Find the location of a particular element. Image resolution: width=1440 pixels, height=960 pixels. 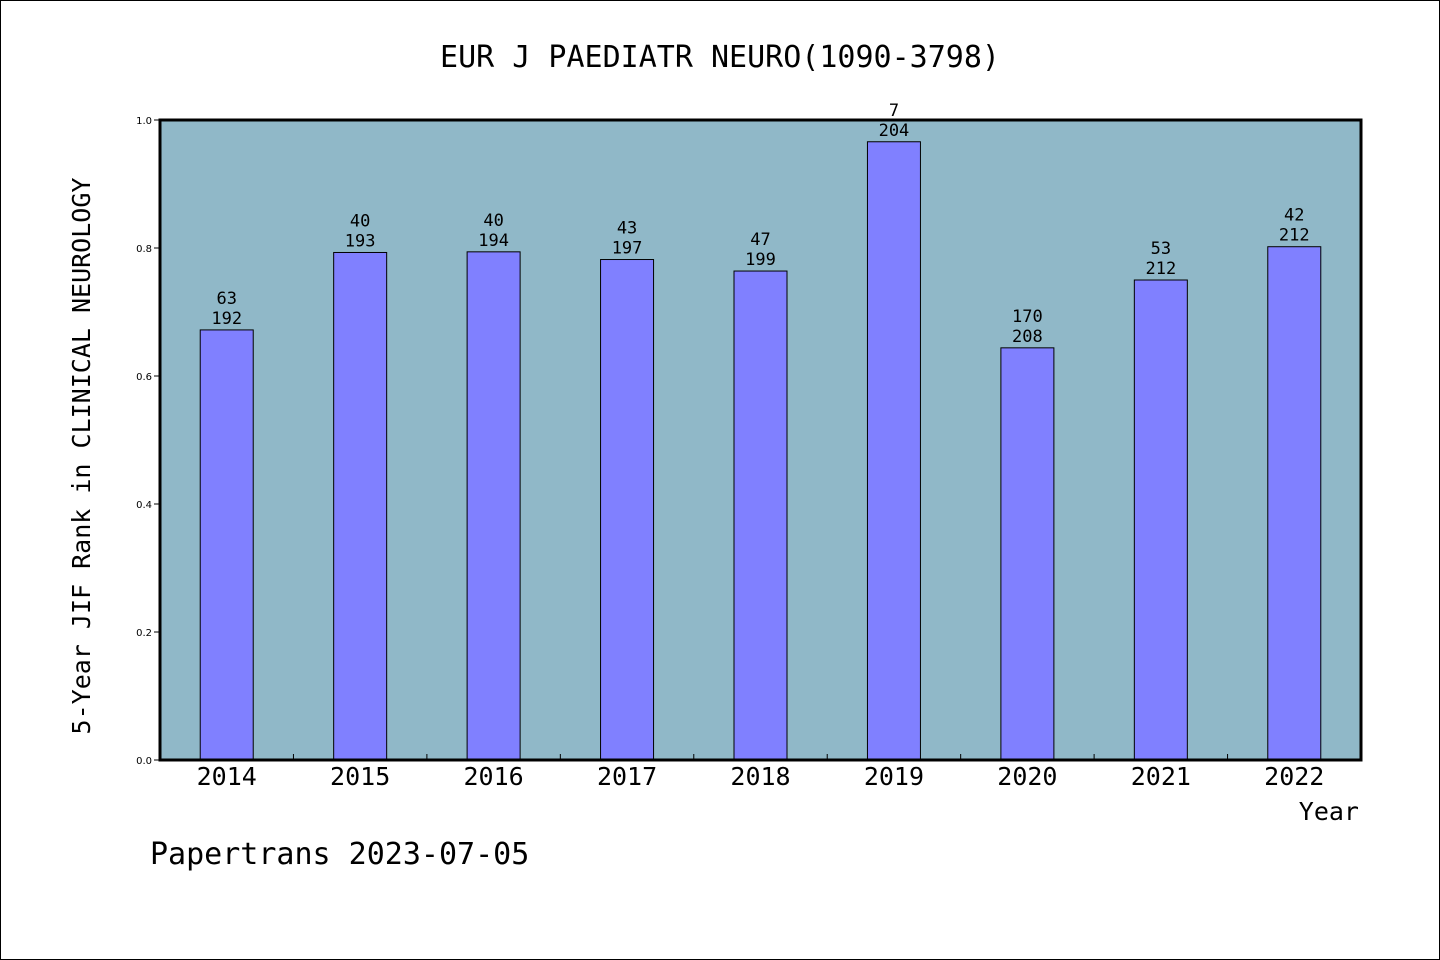

bar-2021 is located at coordinates (1160, 520).